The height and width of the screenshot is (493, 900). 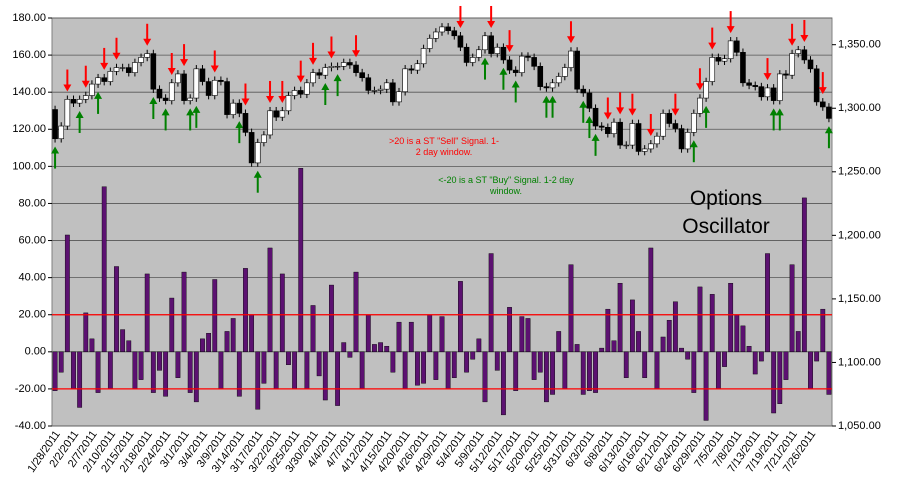 What do you see at coordinates (30, 426) in the screenshot?
I see `y-tick-label: -40.00` at bounding box center [30, 426].